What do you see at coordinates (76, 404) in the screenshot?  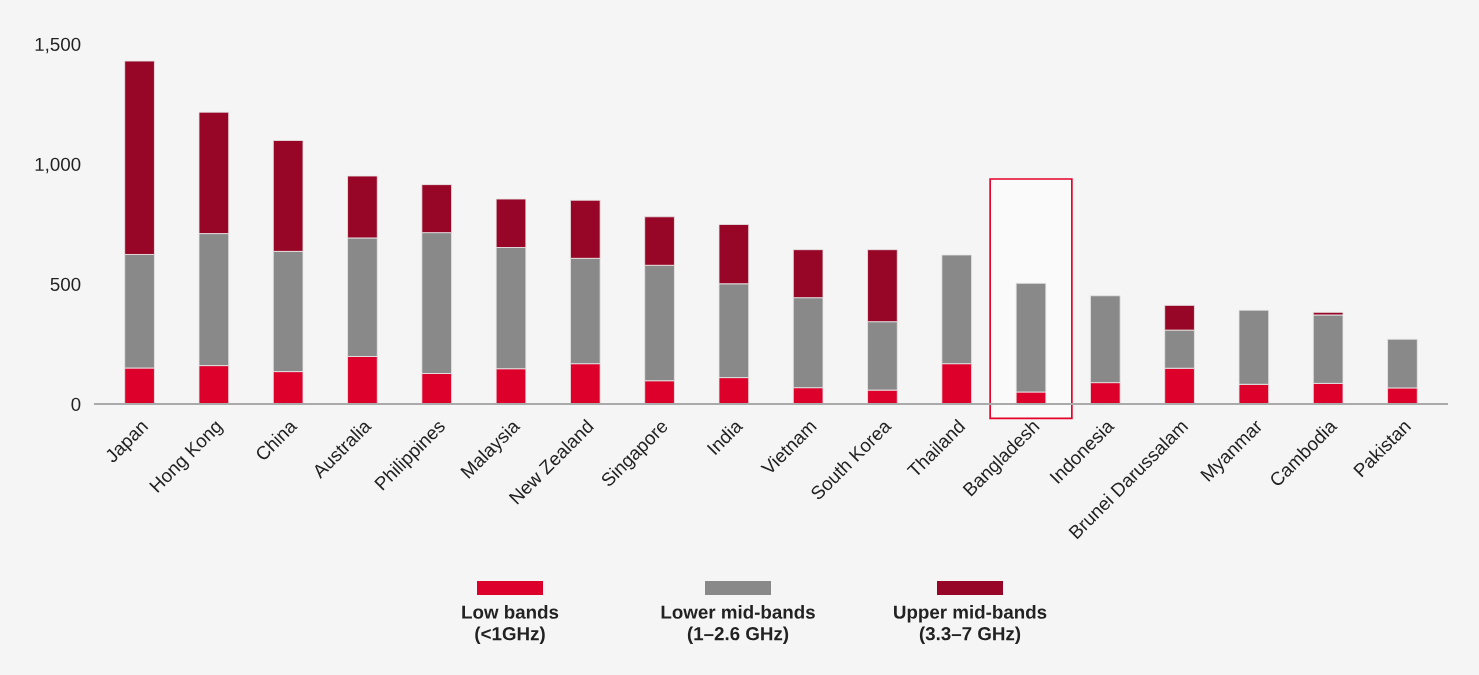 I see `y-tick-label: 0` at bounding box center [76, 404].